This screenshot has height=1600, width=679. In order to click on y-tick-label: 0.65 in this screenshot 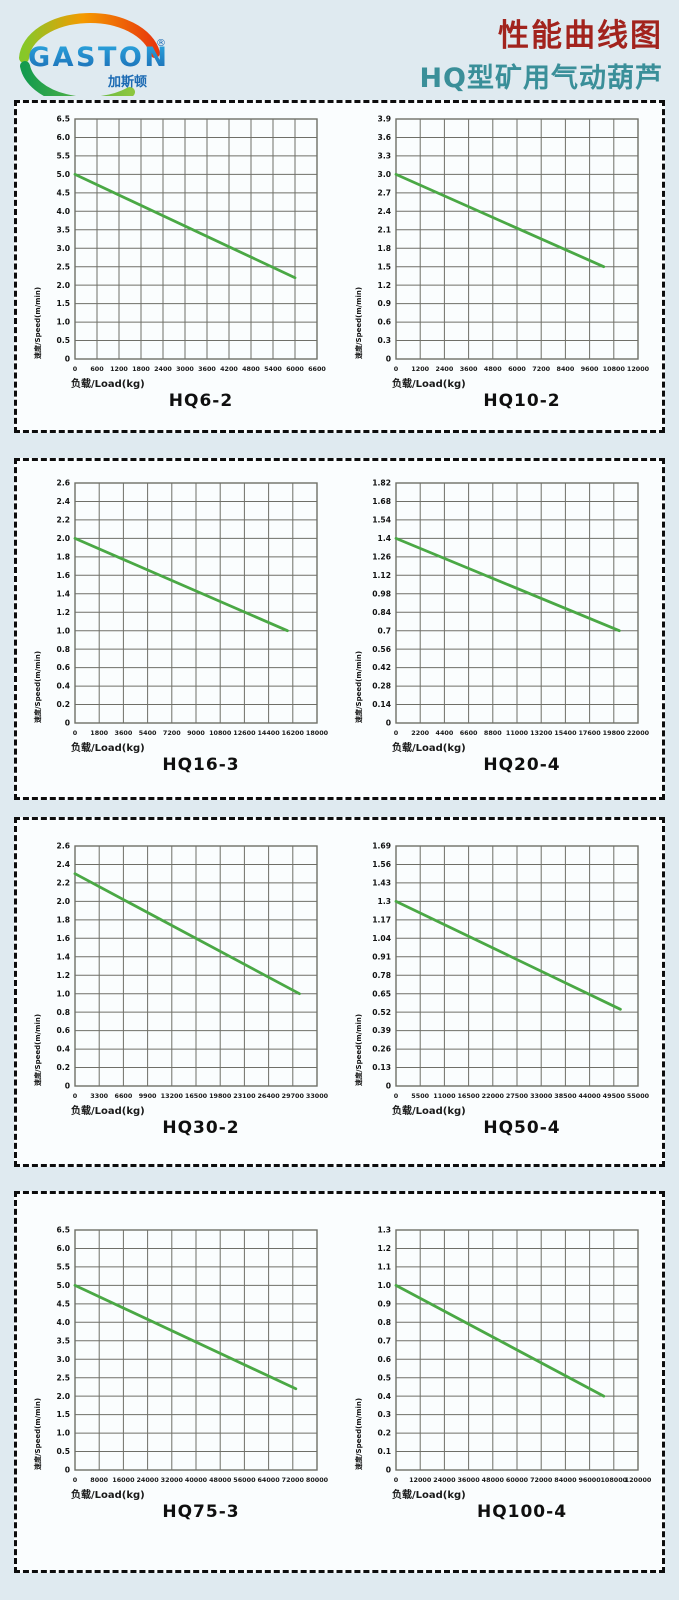, I will do `click(381, 993)`.